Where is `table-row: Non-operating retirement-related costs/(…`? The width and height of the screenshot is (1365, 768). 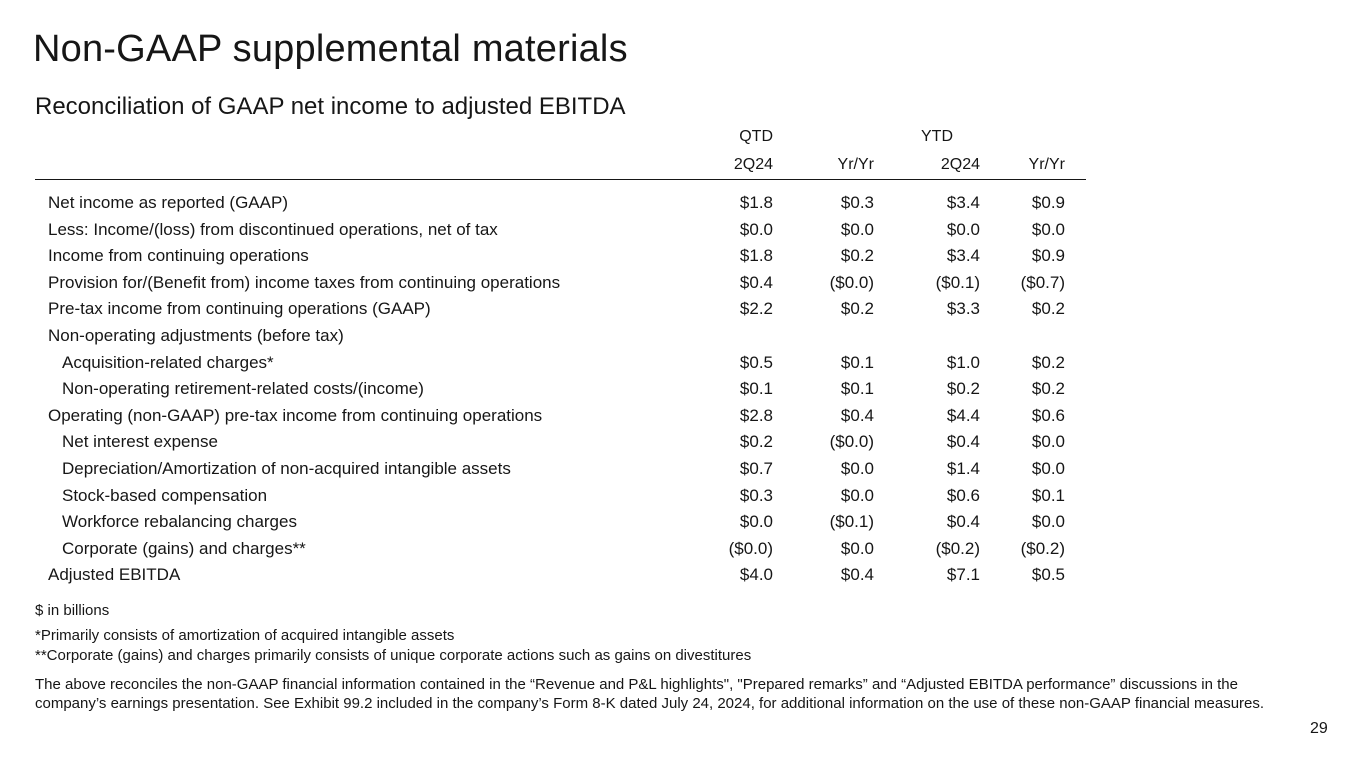 table-row: Non-operating retirement-related costs/(… is located at coordinates (555, 389).